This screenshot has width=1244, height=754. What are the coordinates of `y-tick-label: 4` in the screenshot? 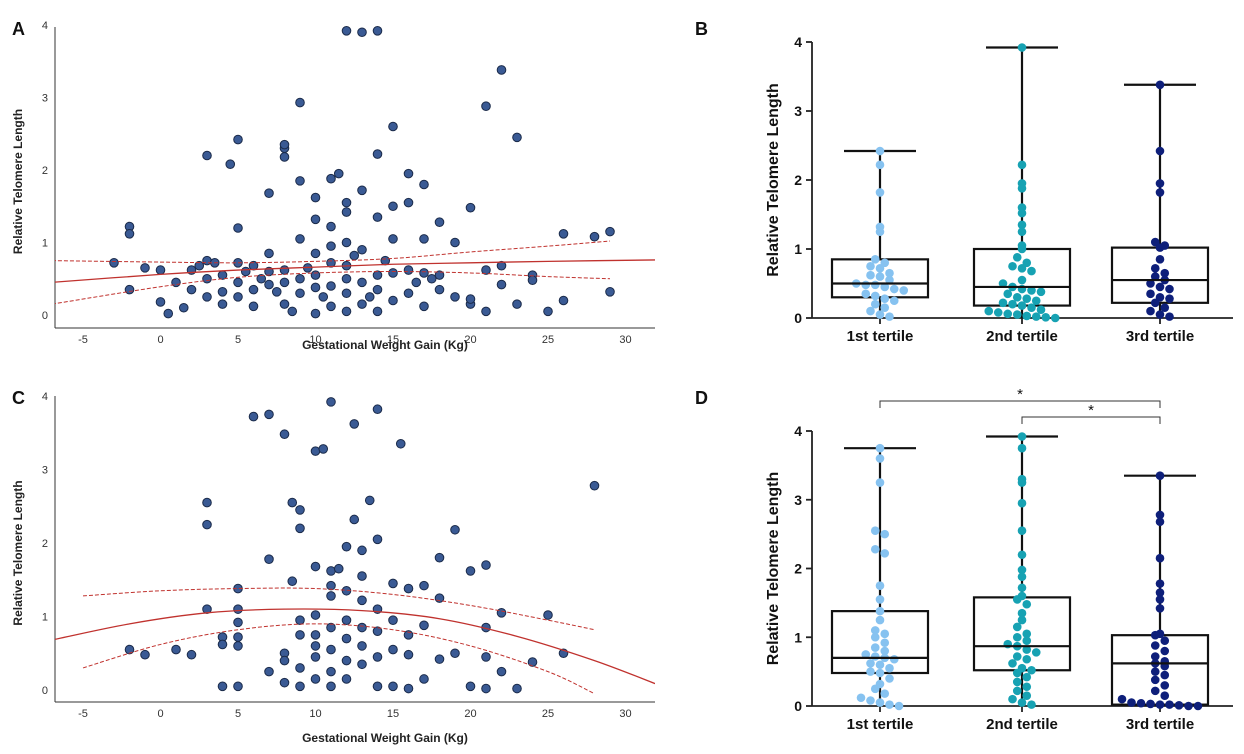 It's located at (45, 397).